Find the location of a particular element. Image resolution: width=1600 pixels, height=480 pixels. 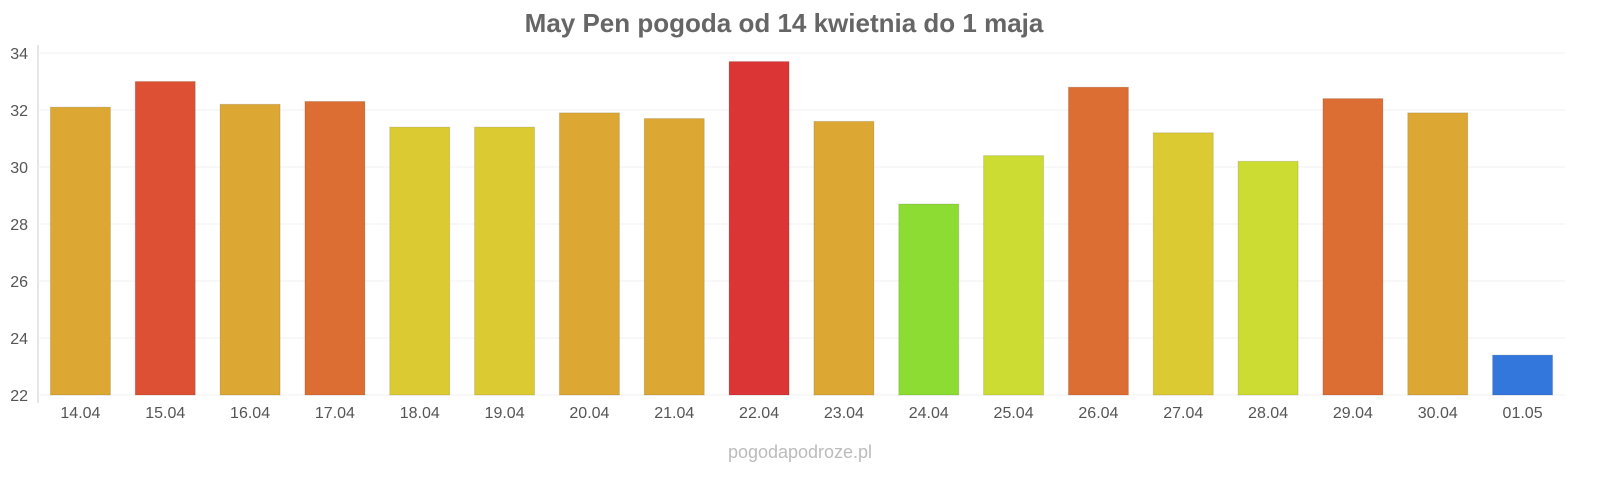

x-tick-label: 19.04 is located at coordinates (505, 413).